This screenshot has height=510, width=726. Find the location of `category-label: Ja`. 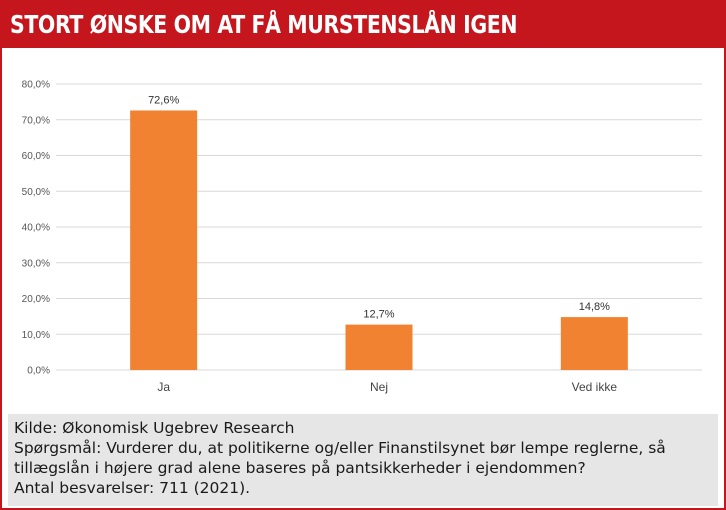

category-label: Ja is located at coordinates (163, 387).